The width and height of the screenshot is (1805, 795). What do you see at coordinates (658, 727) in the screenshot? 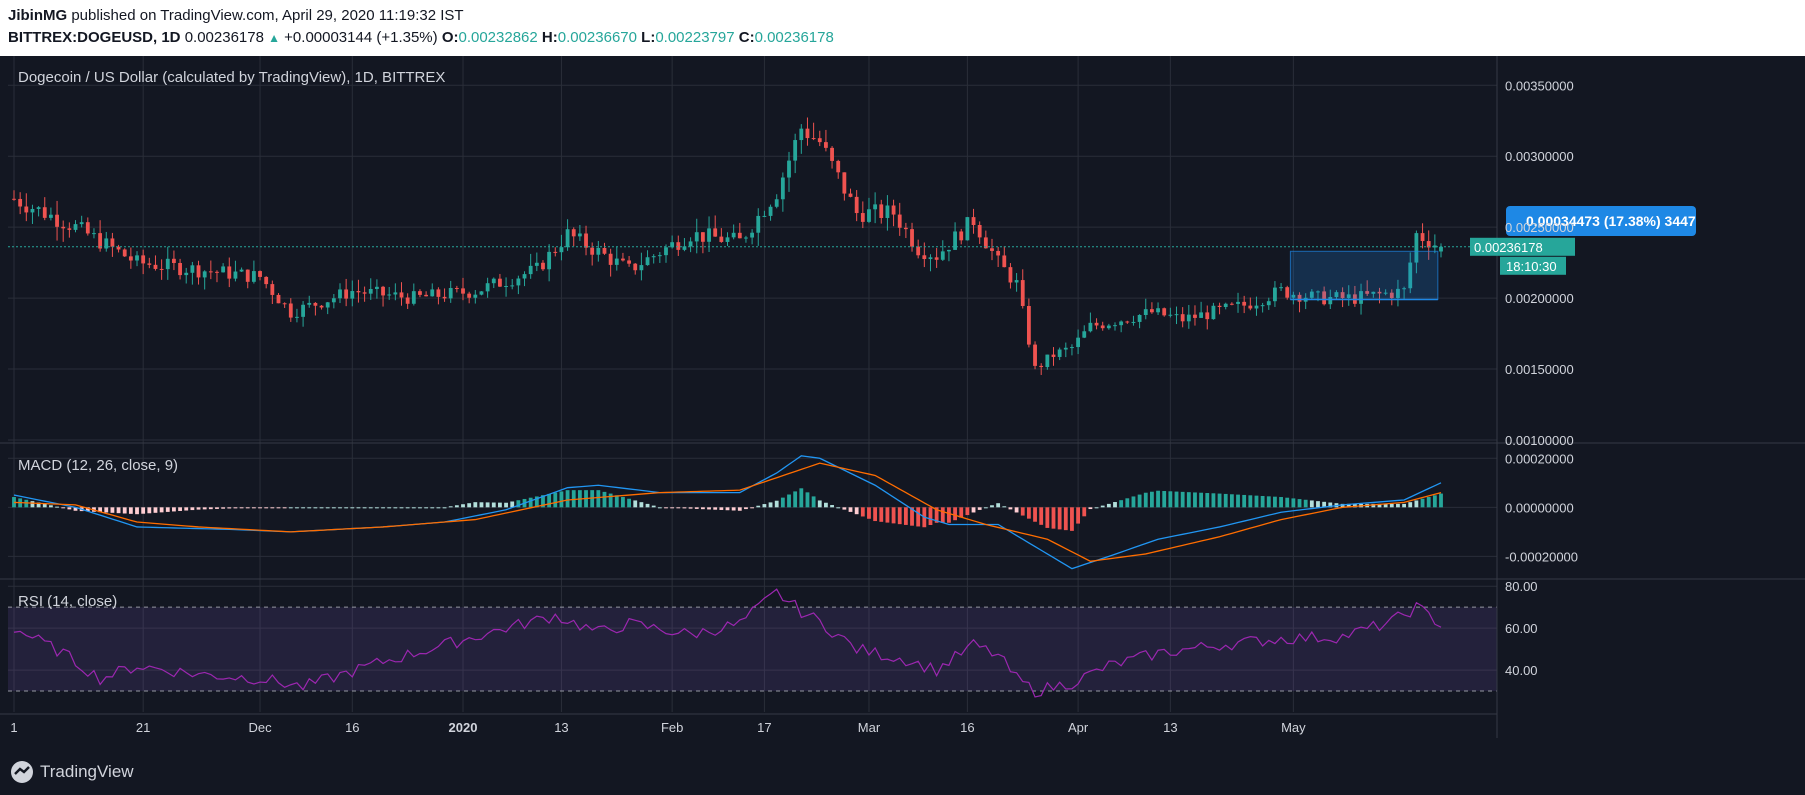
I see `time-axis: 1 21 Dec 16 2020 13 Feb 17 Mar 16 Apr 13 May` at bounding box center [658, 727].